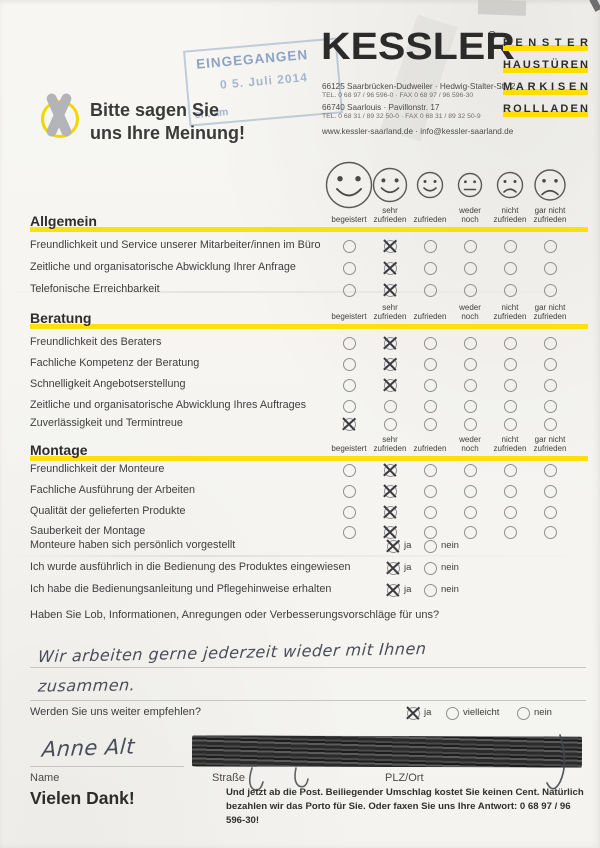 The image size is (600, 848). Describe the element at coordinates (550, 444) in the screenshot. I see `scale-label: gar nicht zufrieden` at that location.